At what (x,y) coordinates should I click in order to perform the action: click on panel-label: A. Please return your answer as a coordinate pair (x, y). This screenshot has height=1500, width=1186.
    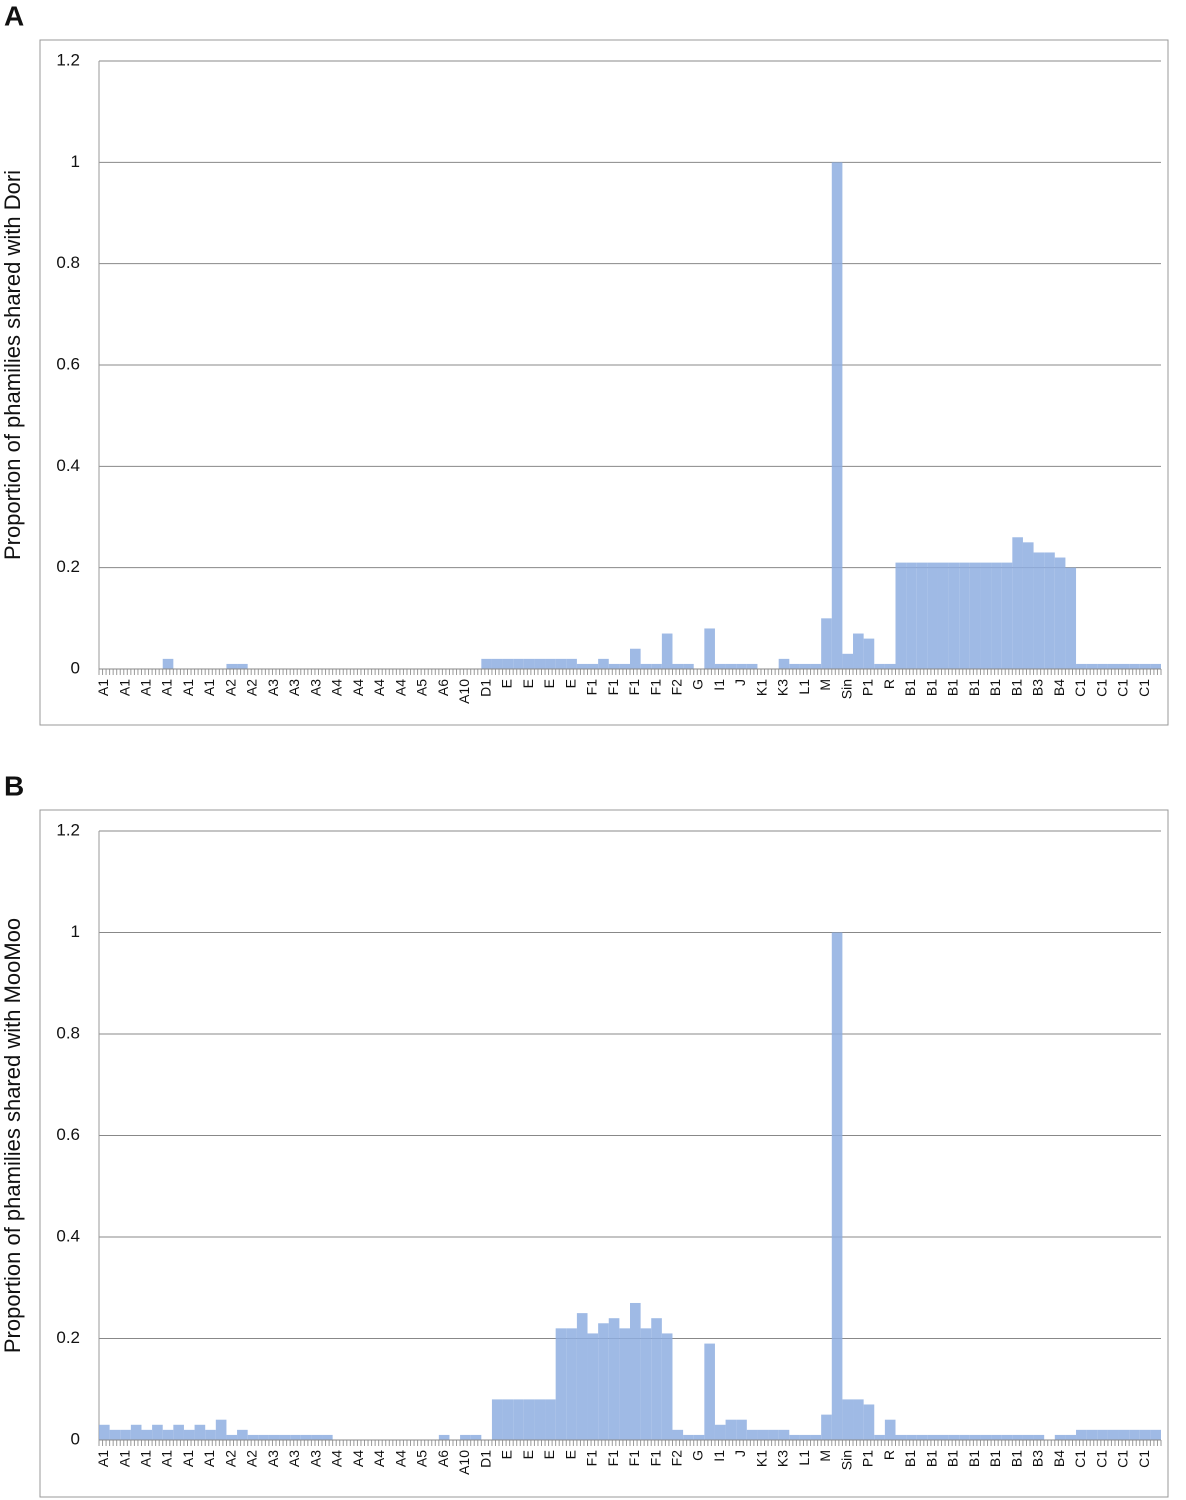
    Looking at the image, I should click on (14, 15).